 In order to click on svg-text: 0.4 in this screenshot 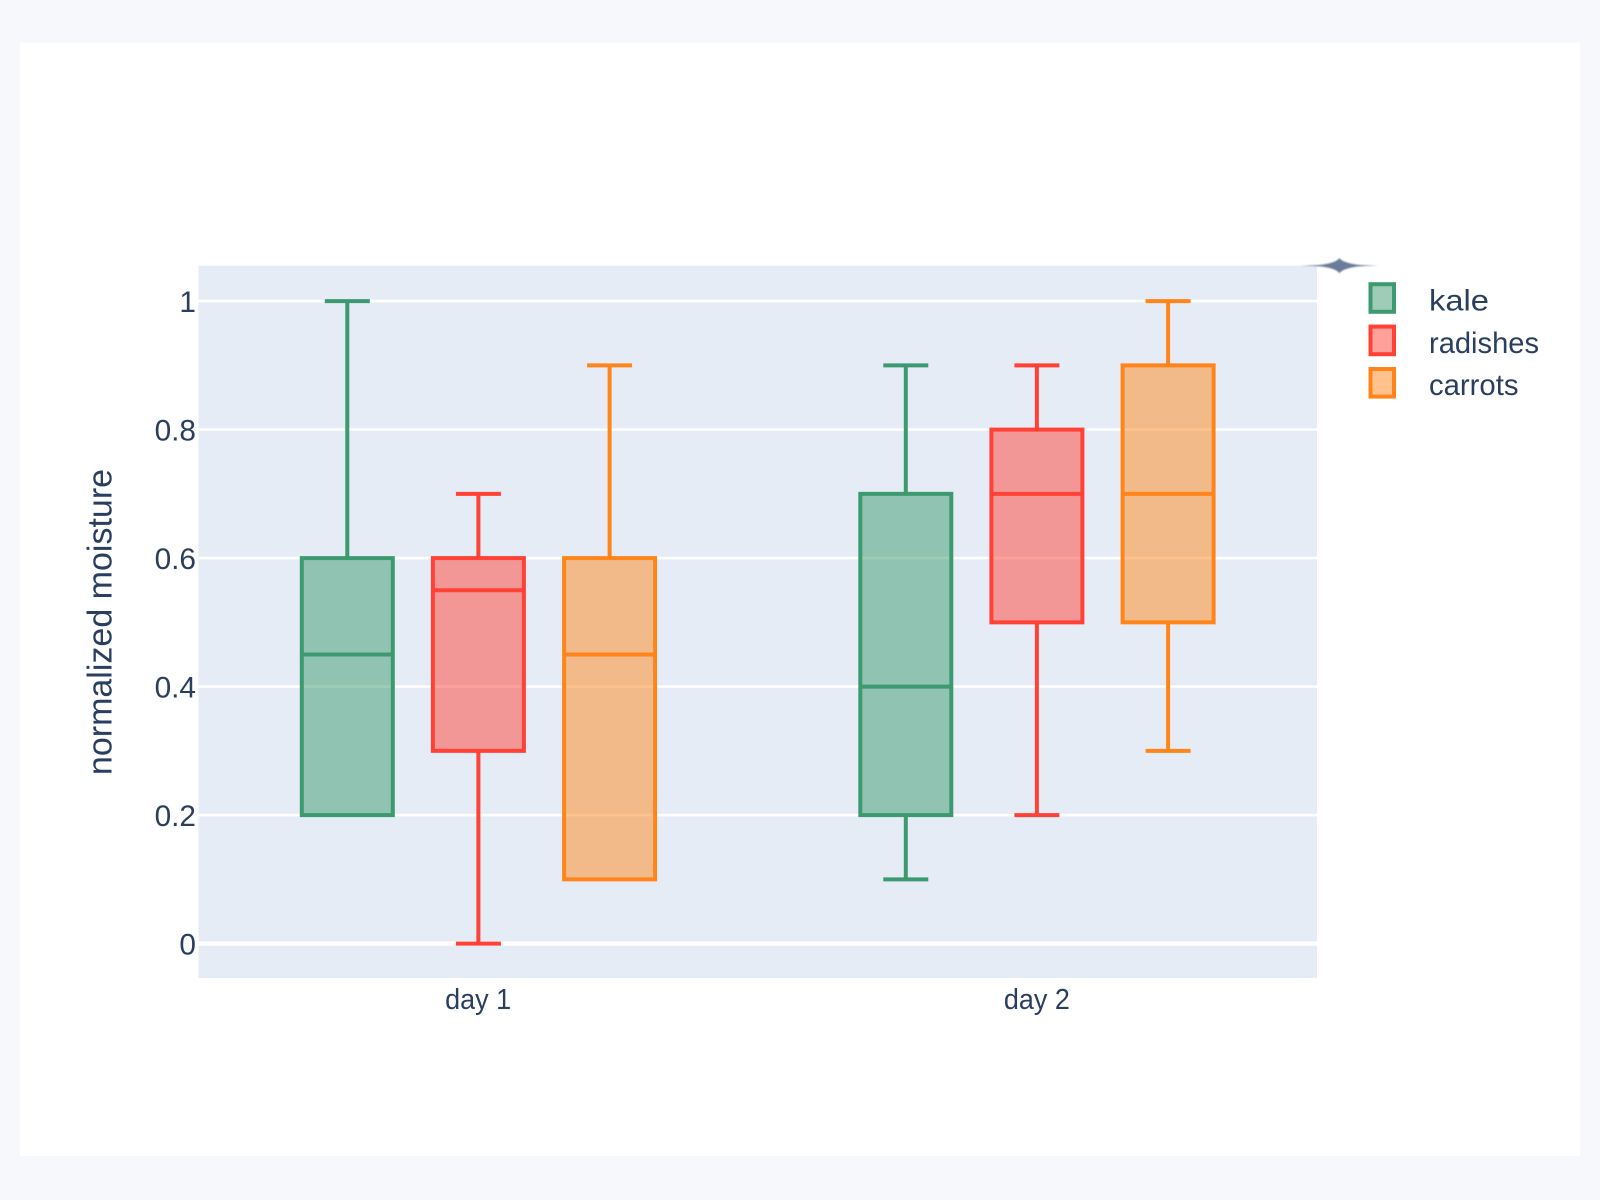, I will do `click(175, 688)`.